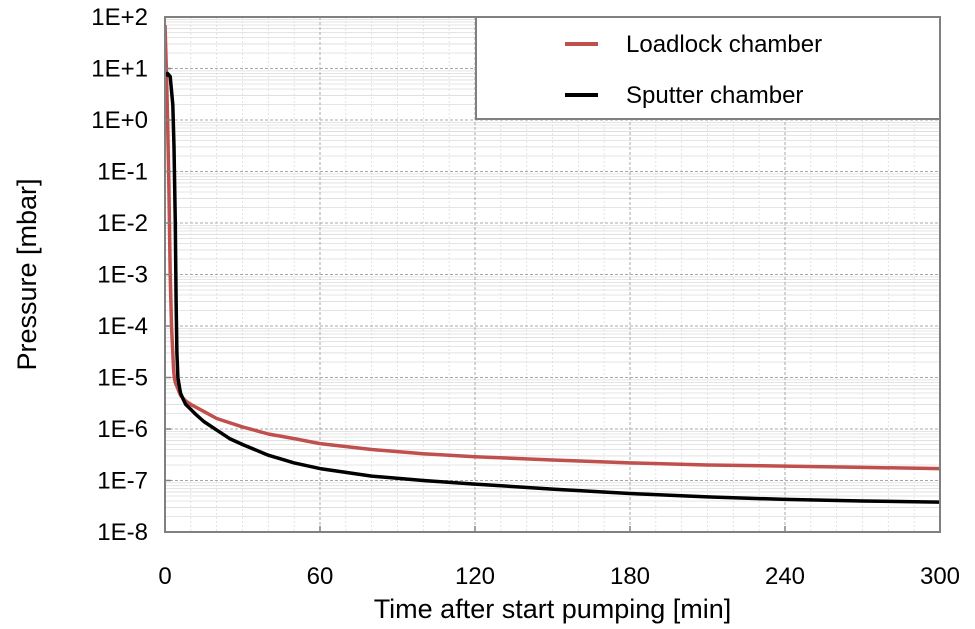 The width and height of the screenshot is (975, 629). What do you see at coordinates (122, 223) in the screenshot?
I see `y-tick-label: 1E-2` at bounding box center [122, 223].